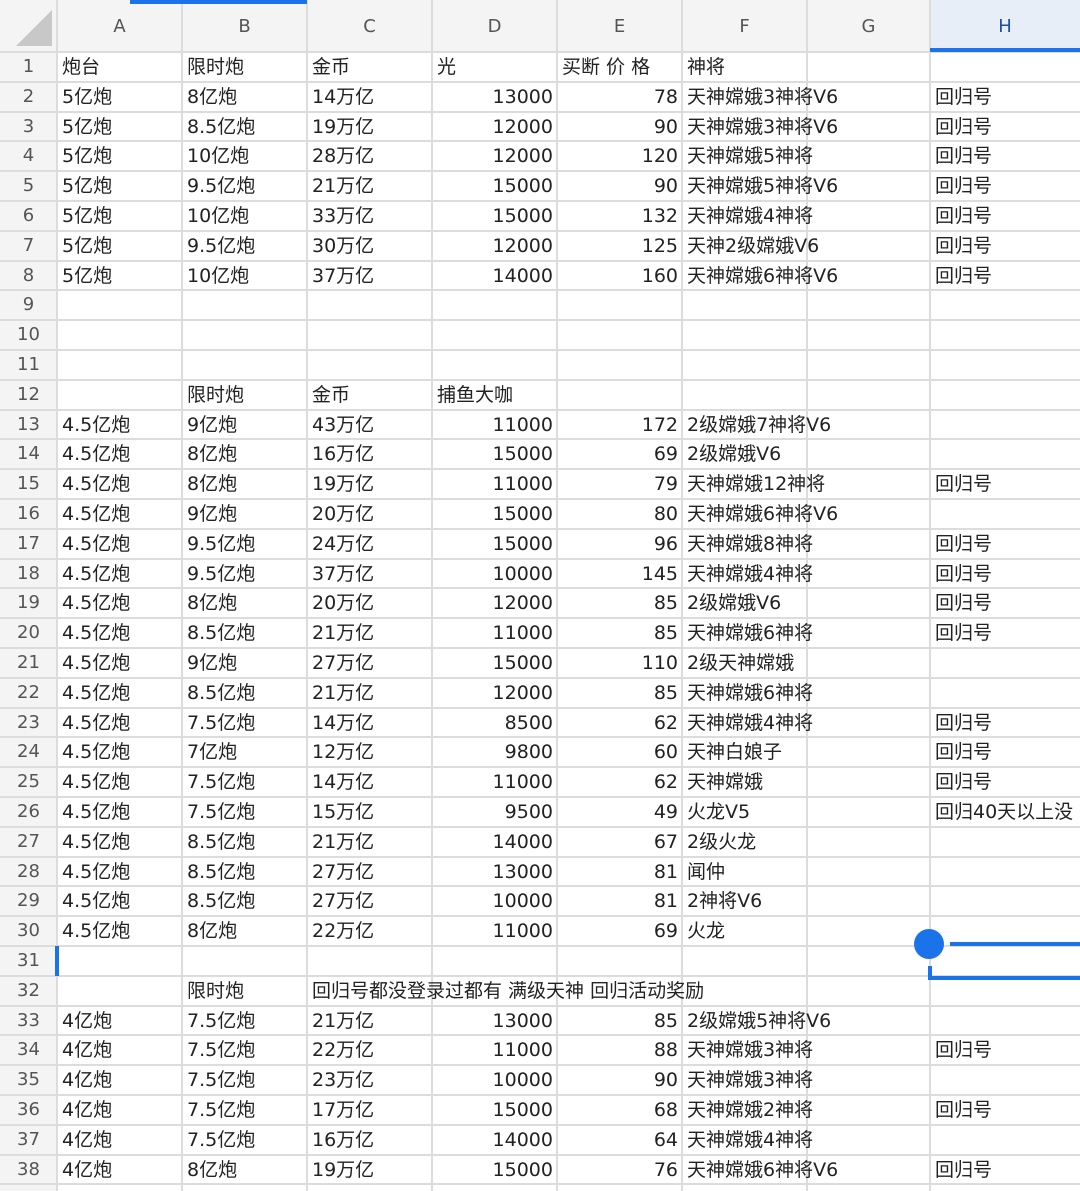  Describe the element at coordinates (343, 543) in the screenshot. I see `cell-text: 24万亿` at that location.